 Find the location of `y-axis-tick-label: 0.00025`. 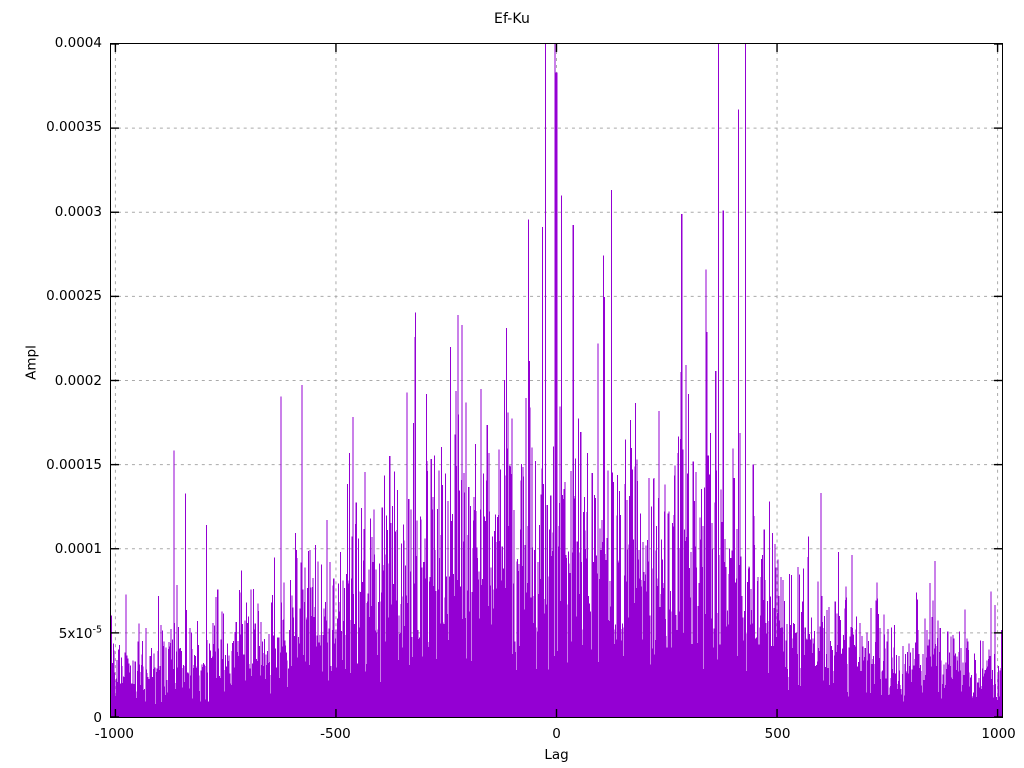

y-axis-tick-label: 0.00025 is located at coordinates (74, 296).